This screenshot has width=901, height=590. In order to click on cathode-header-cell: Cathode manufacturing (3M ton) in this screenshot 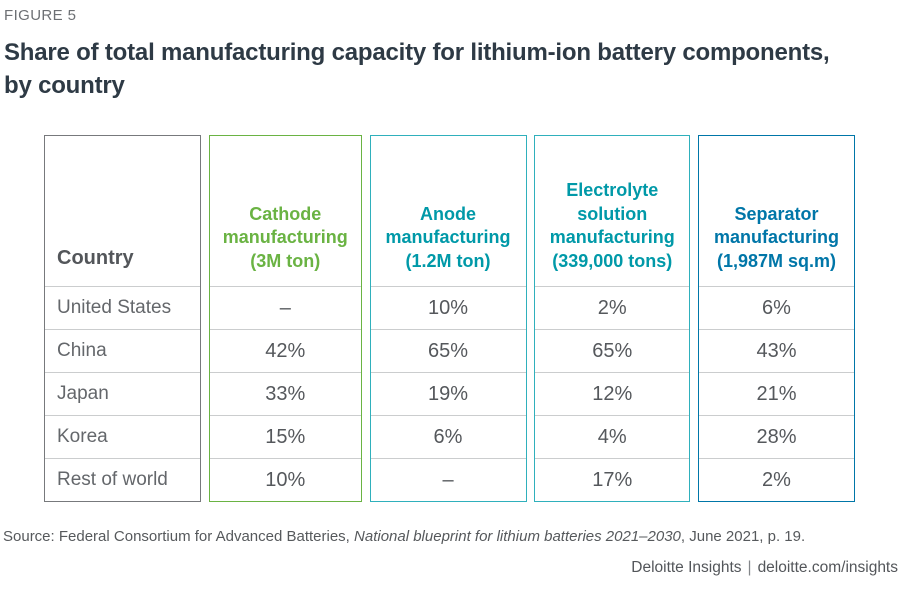, I will do `click(285, 237)`.